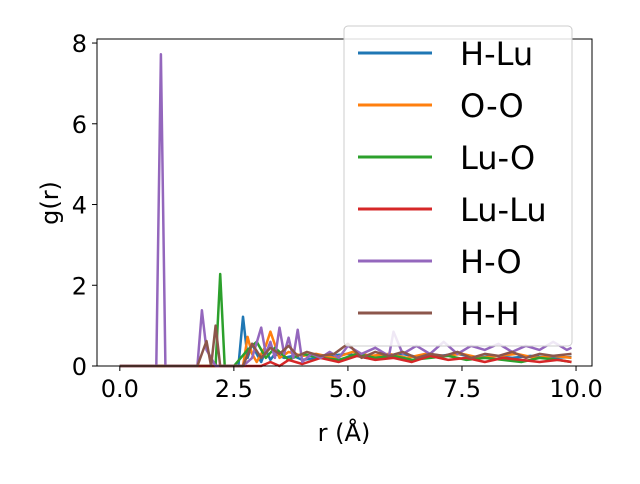  What do you see at coordinates (79, 125) in the screenshot?
I see `y-tick-label: 6` at bounding box center [79, 125].